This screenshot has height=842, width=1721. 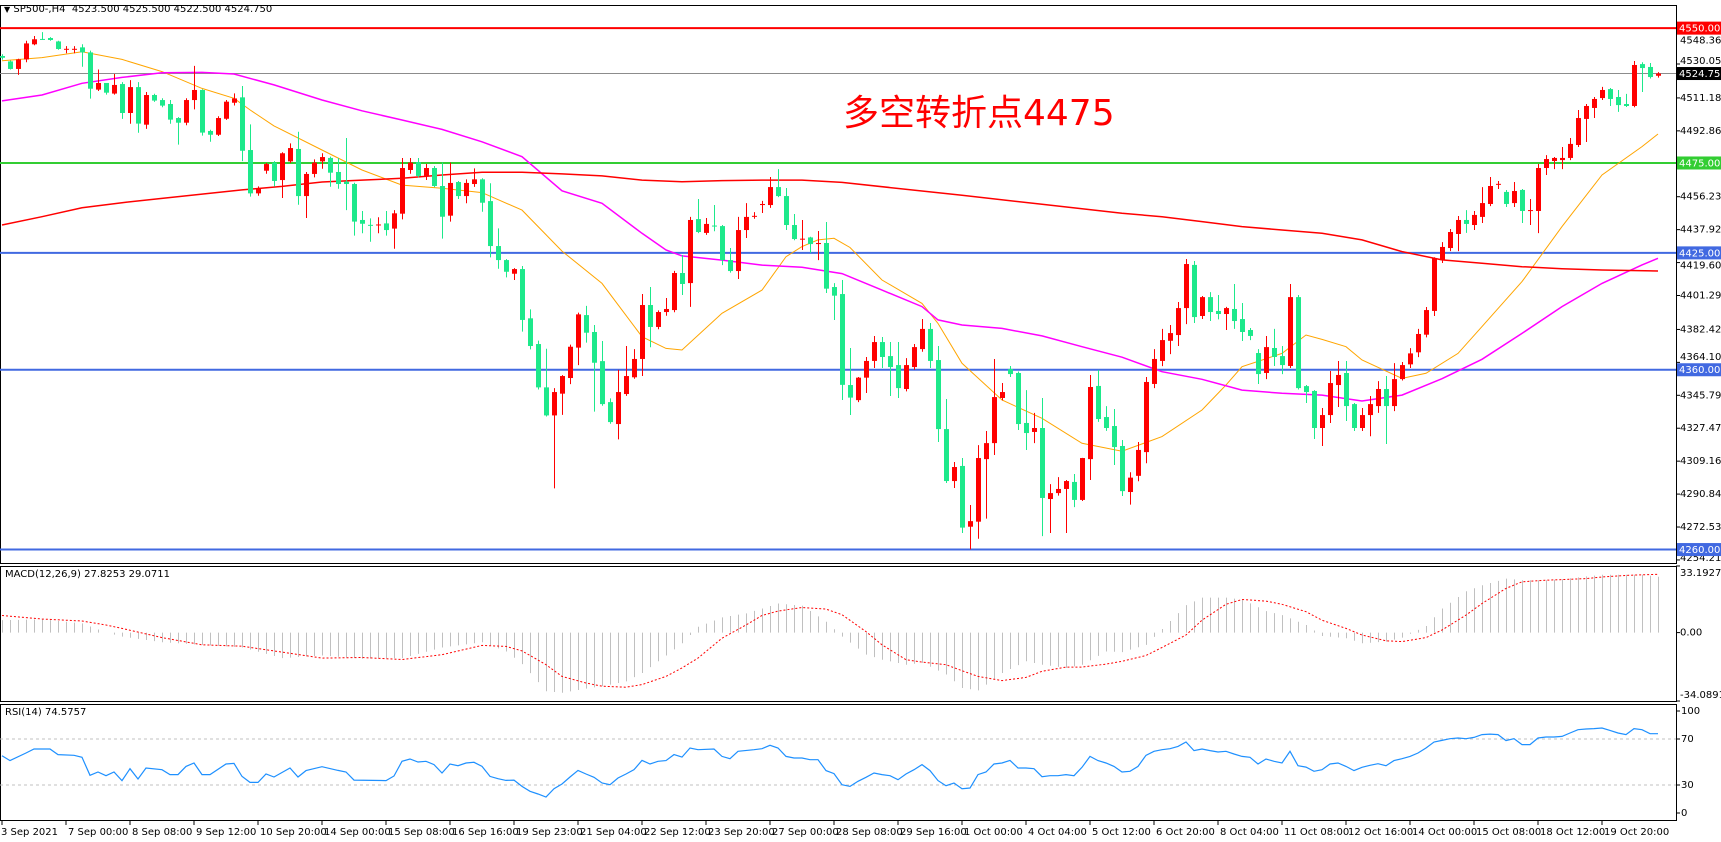 I want to click on time-axis-label: 4 Oct 04:00, so click(x=1057, y=832).